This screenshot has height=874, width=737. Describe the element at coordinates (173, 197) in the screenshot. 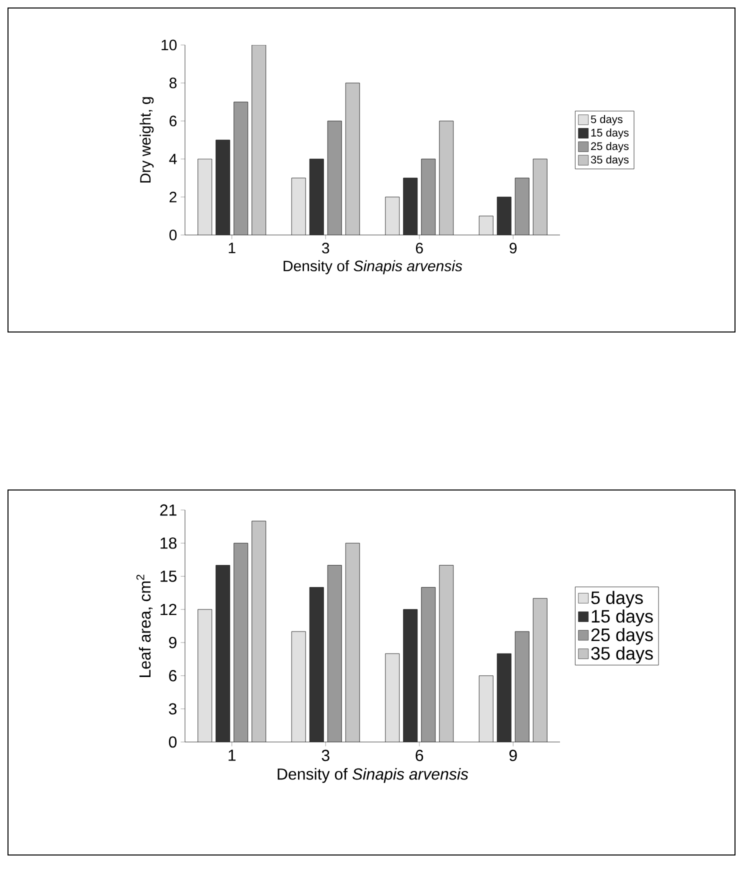

I see `y-tick-label: 2` at that location.